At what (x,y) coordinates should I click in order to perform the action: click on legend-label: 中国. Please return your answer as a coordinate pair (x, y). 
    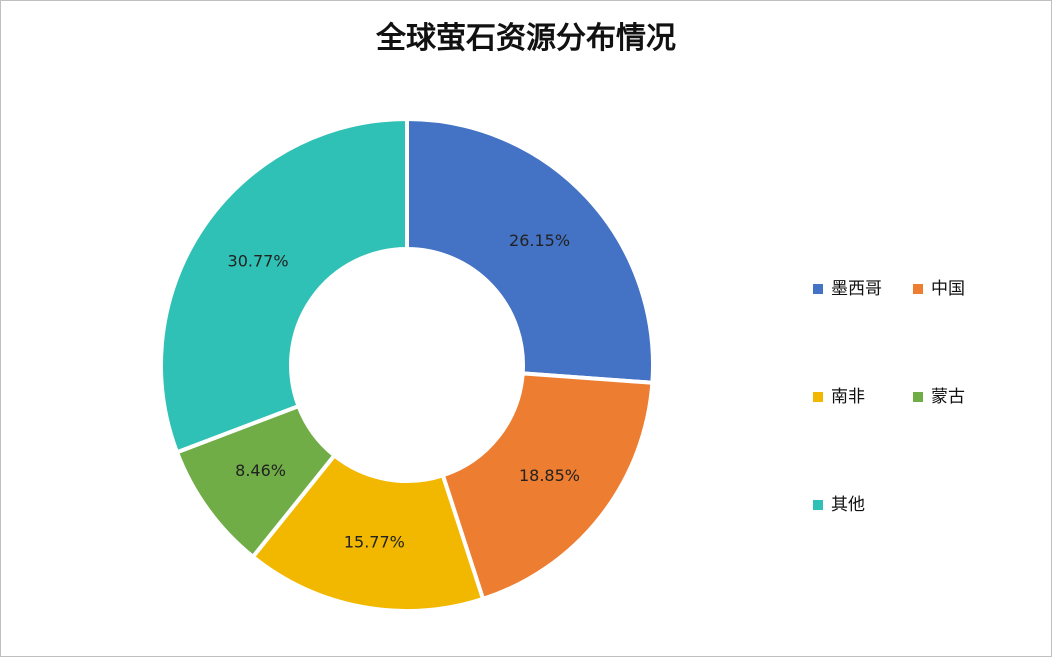
    Looking at the image, I should click on (948, 289).